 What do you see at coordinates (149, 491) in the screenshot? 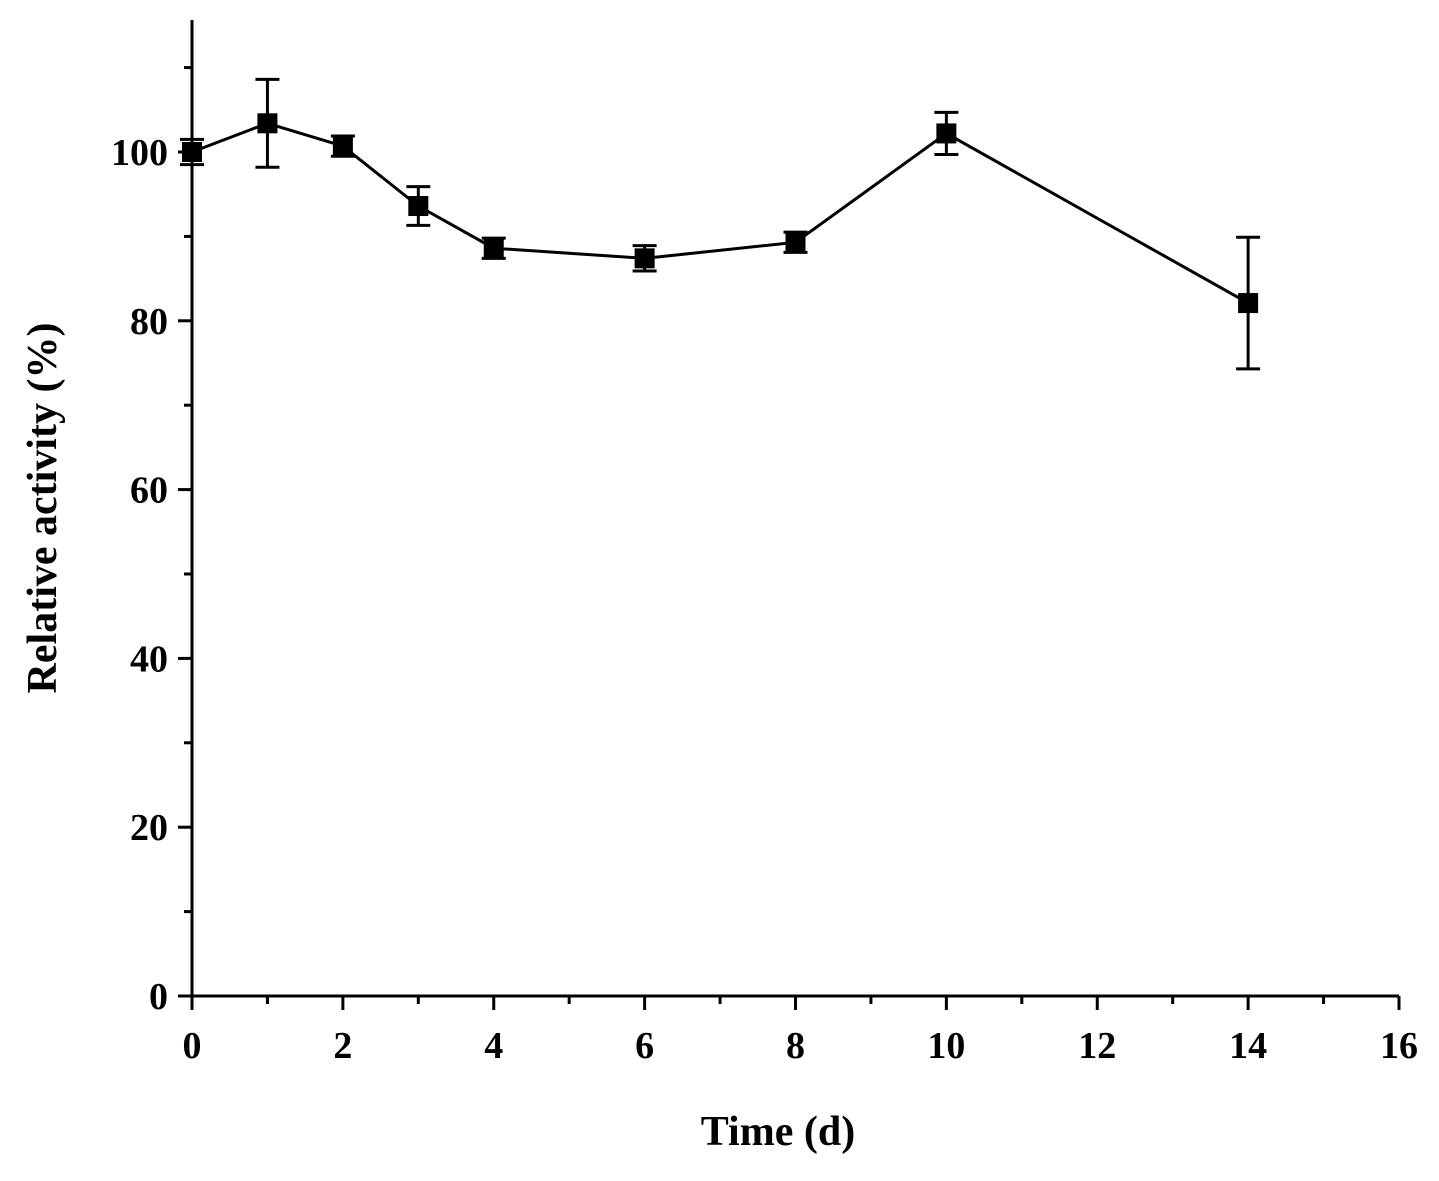
I see `y-tick-label: 60` at bounding box center [149, 491].